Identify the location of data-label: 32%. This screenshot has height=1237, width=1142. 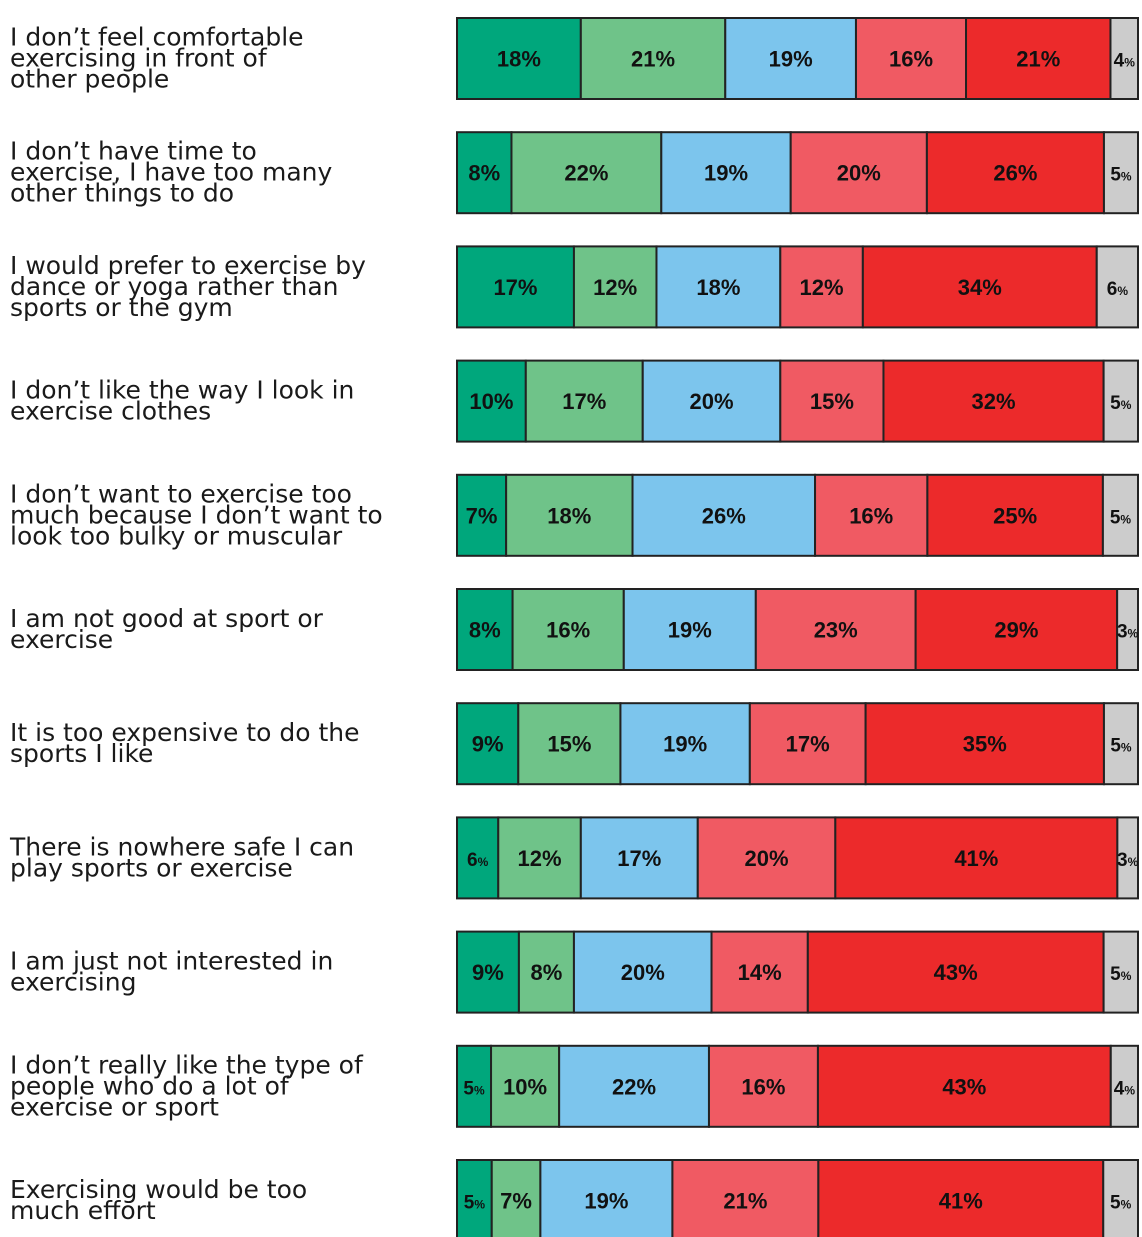
(994, 401).